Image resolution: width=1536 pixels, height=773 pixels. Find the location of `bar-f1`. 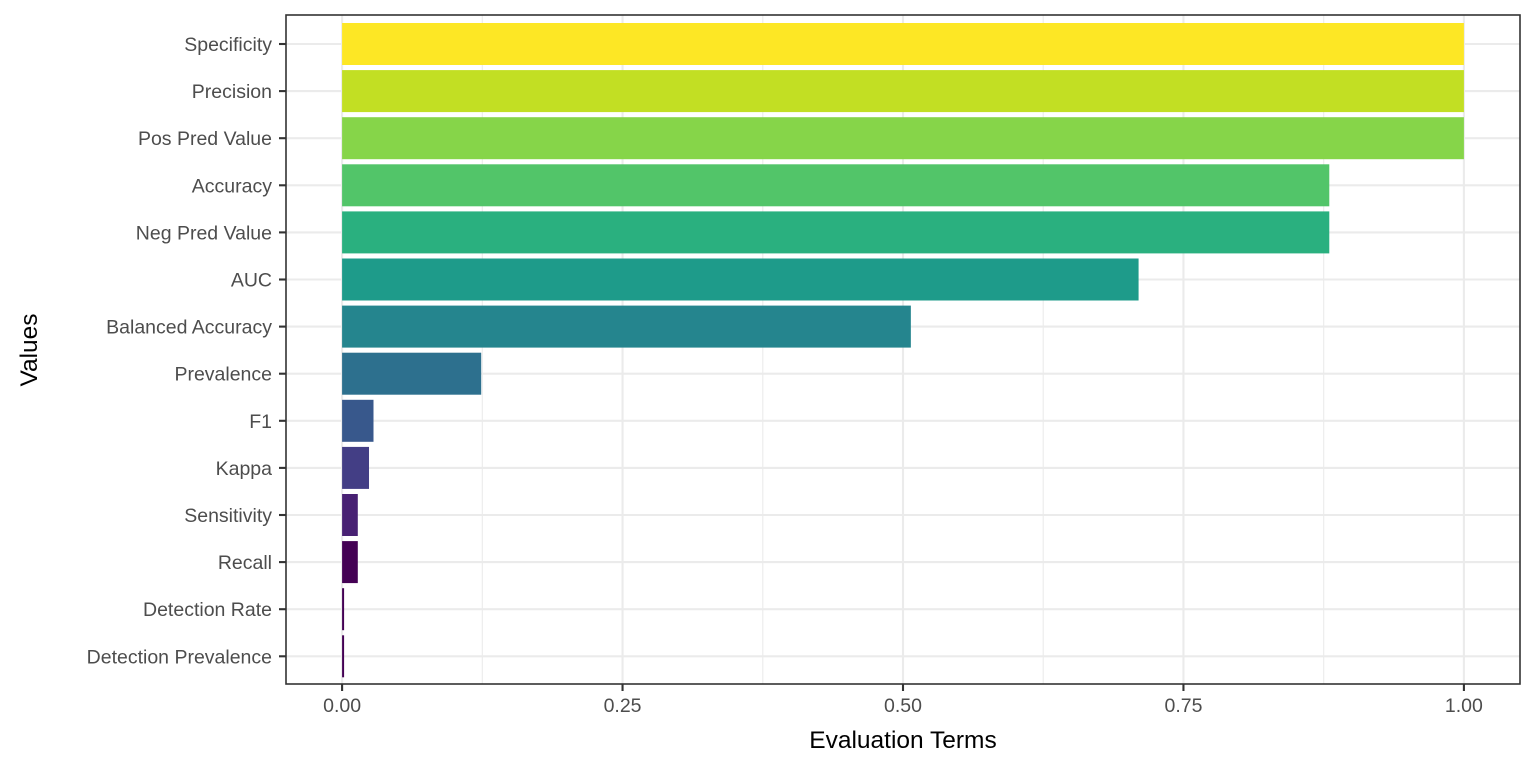

bar-f1 is located at coordinates (358, 420).